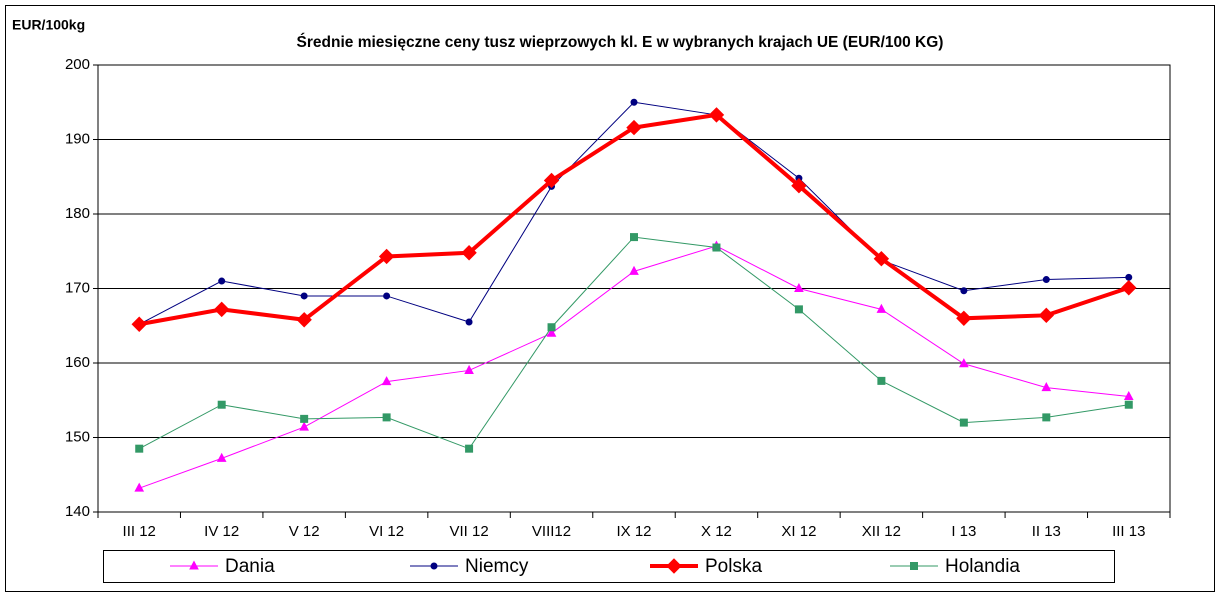  What do you see at coordinates (963, 531) in the screenshot?
I see `x-tick-label: I 13` at bounding box center [963, 531].